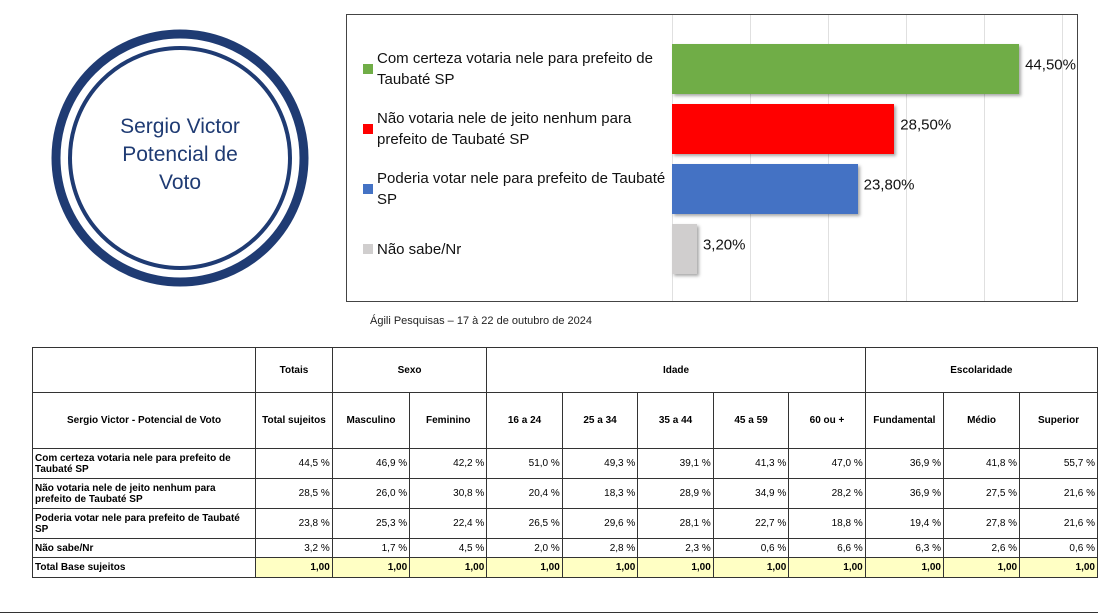 The width and height of the screenshot is (1098, 616). What do you see at coordinates (144, 370) in the screenshot?
I see `corner-cell` at bounding box center [144, 370].